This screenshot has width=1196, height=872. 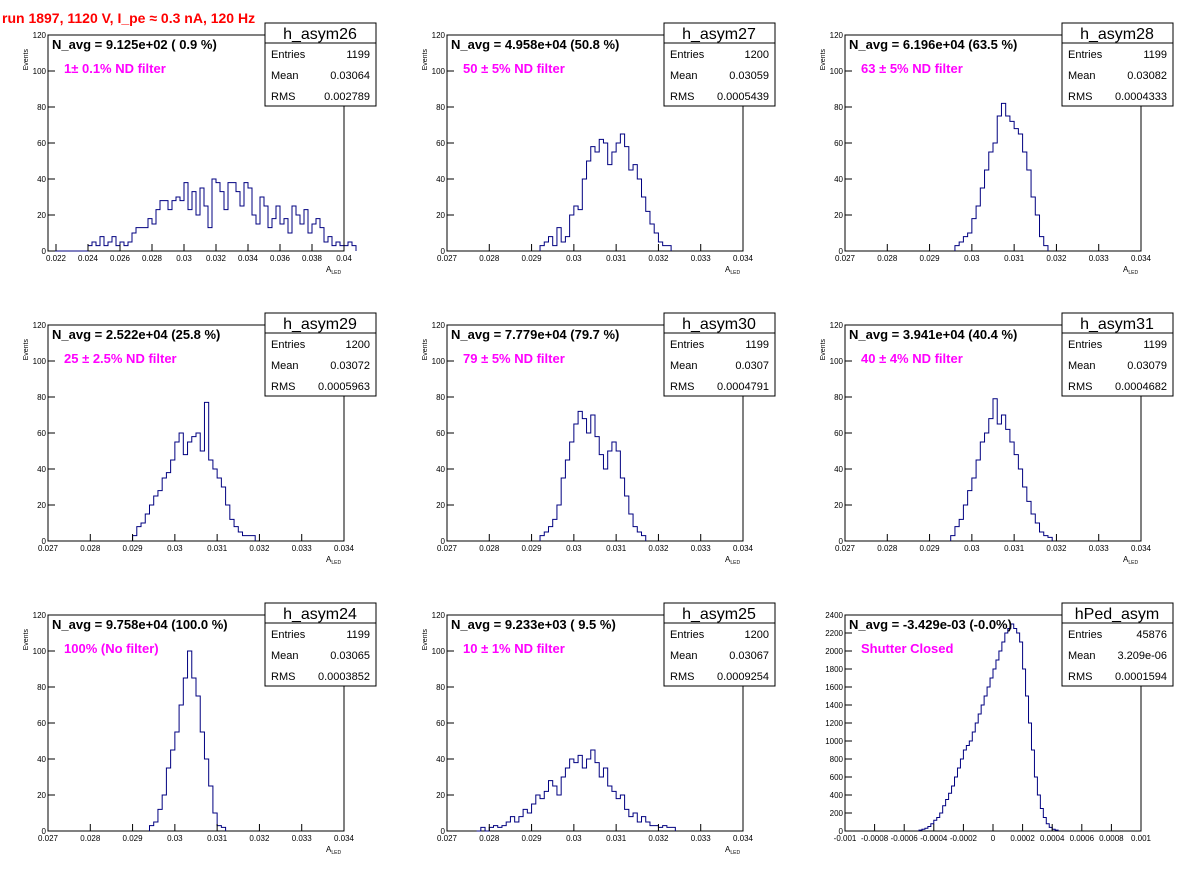 What do you see at coordinates (719, 354) in the screenshot?
I see `stats-box` at bounding box center [719, 354].